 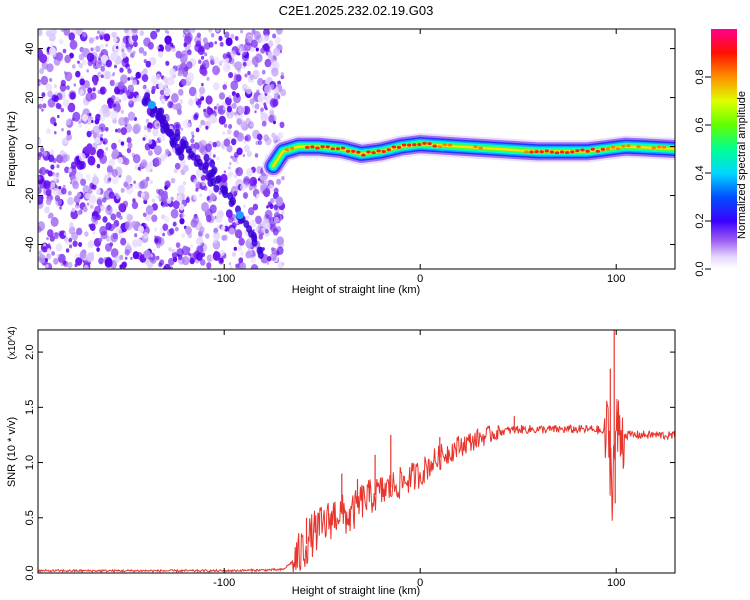 I want to click on colorbar-ticks: 0.0 0.2 0.4 0.6 0.8, so click(x=702, y=173).